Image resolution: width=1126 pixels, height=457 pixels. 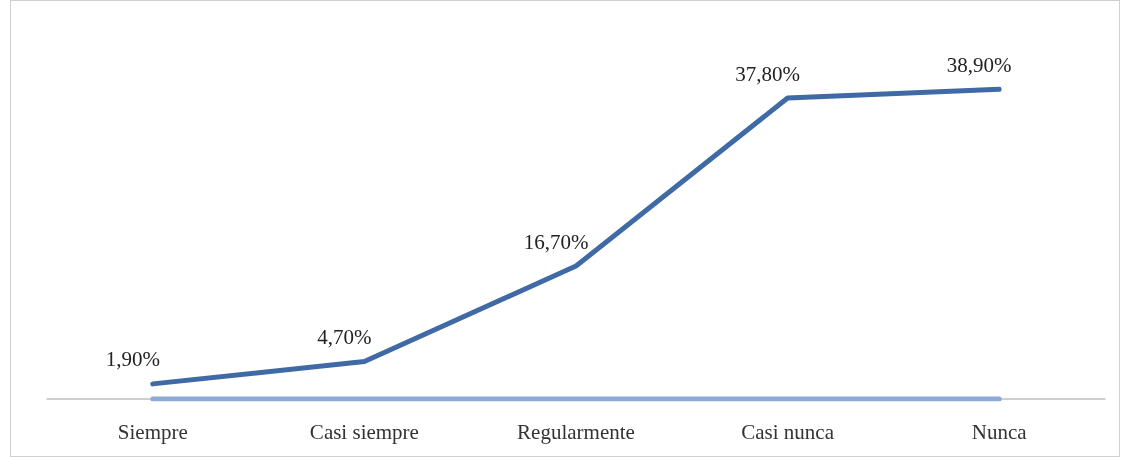 What do you see at coordinates (576, 431) in the screenshot?
I see `x-tick-label: Regularmente` at bounding box center [576, 431].